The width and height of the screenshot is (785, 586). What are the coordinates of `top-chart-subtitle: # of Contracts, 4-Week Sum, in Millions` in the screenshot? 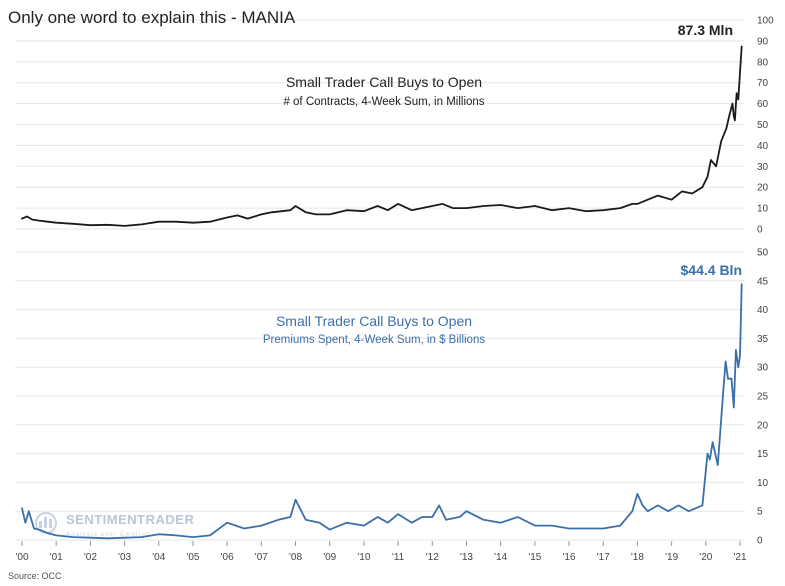 It's located at (383, 102).